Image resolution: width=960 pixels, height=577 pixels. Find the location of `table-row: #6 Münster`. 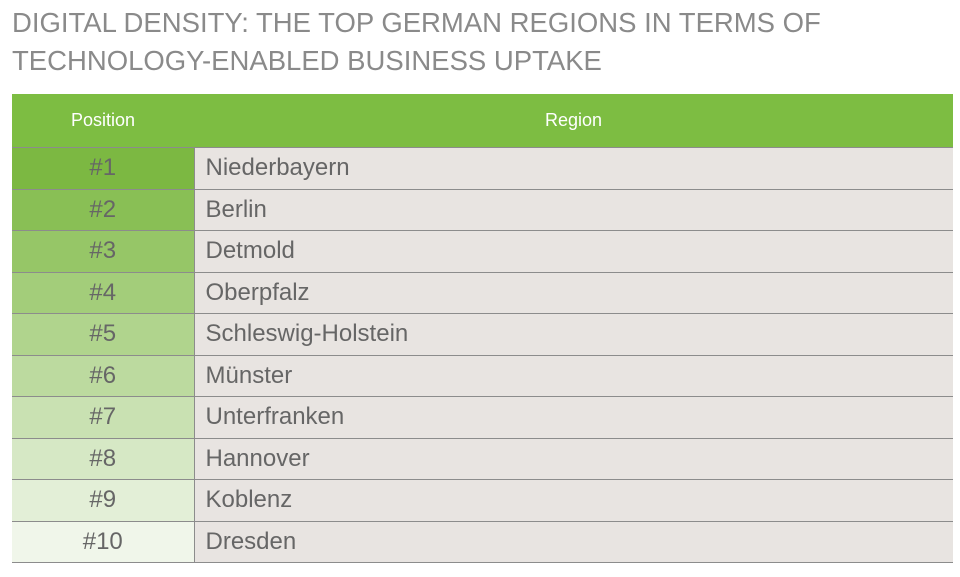

table-row: #6 Münster is located at coordinates (482, 375).